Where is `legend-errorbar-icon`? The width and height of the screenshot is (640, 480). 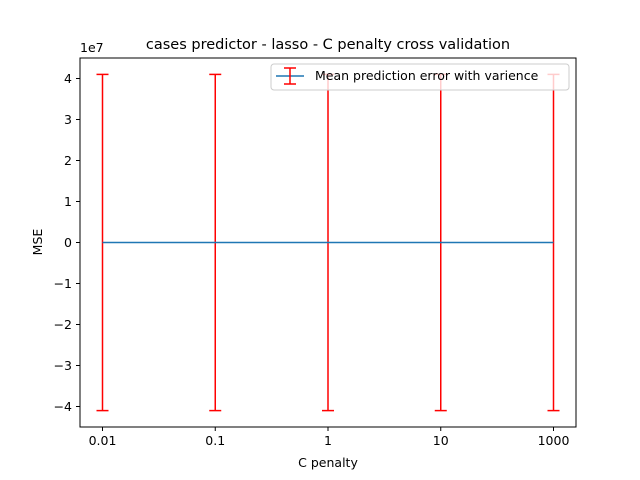 legend-errorbar-icon is located at coordinates (290, 76).